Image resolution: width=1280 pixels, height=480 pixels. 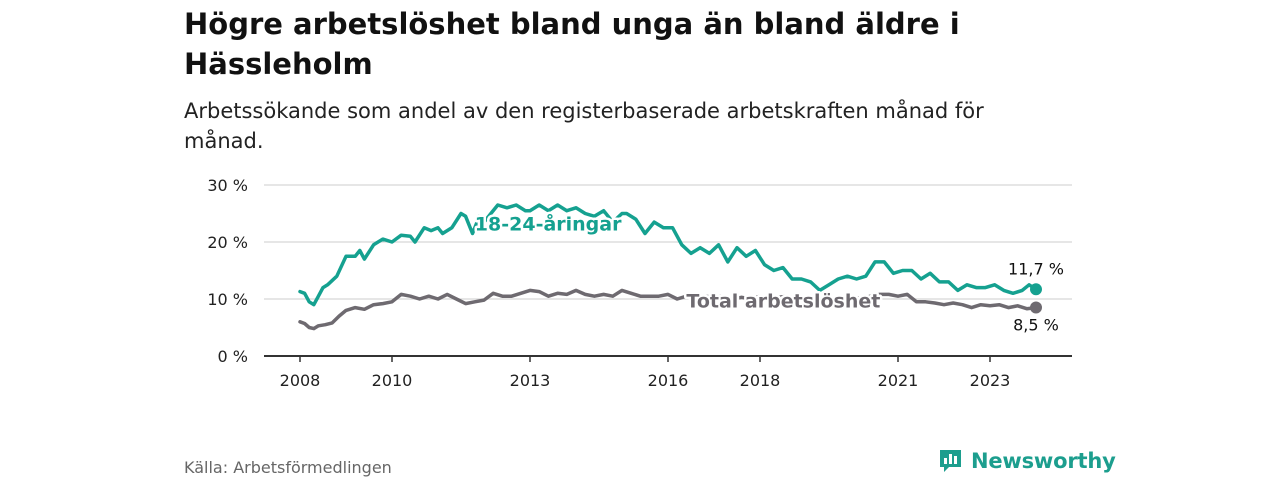 I want to click on end-label-total: 8,5 %, so click(x=1036, y=325).